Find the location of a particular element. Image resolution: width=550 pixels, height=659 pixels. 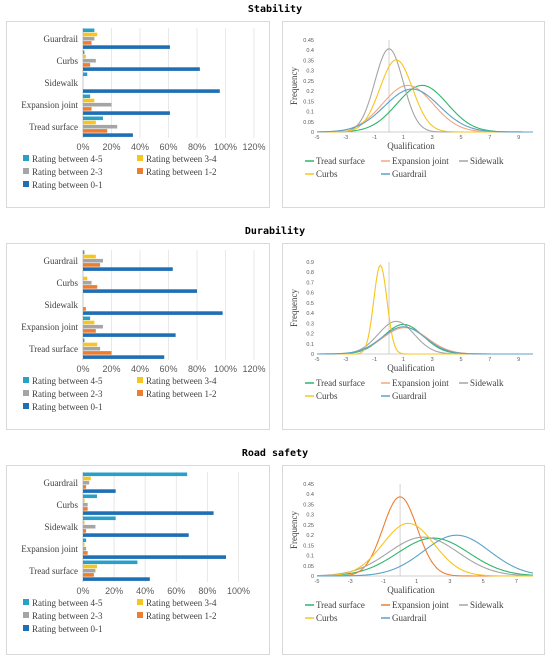

y-tick-label: 0.25 is located at coordinates (308, 82).